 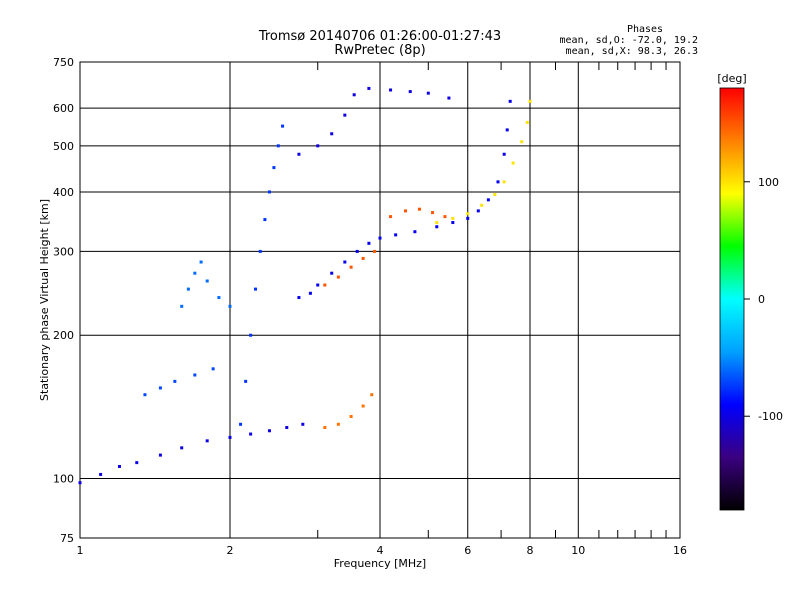 What do you see at coordinates (770, 416) in the screenshot?
I see `colorbar-tick-label: -100` at bounding box center [770, 416].